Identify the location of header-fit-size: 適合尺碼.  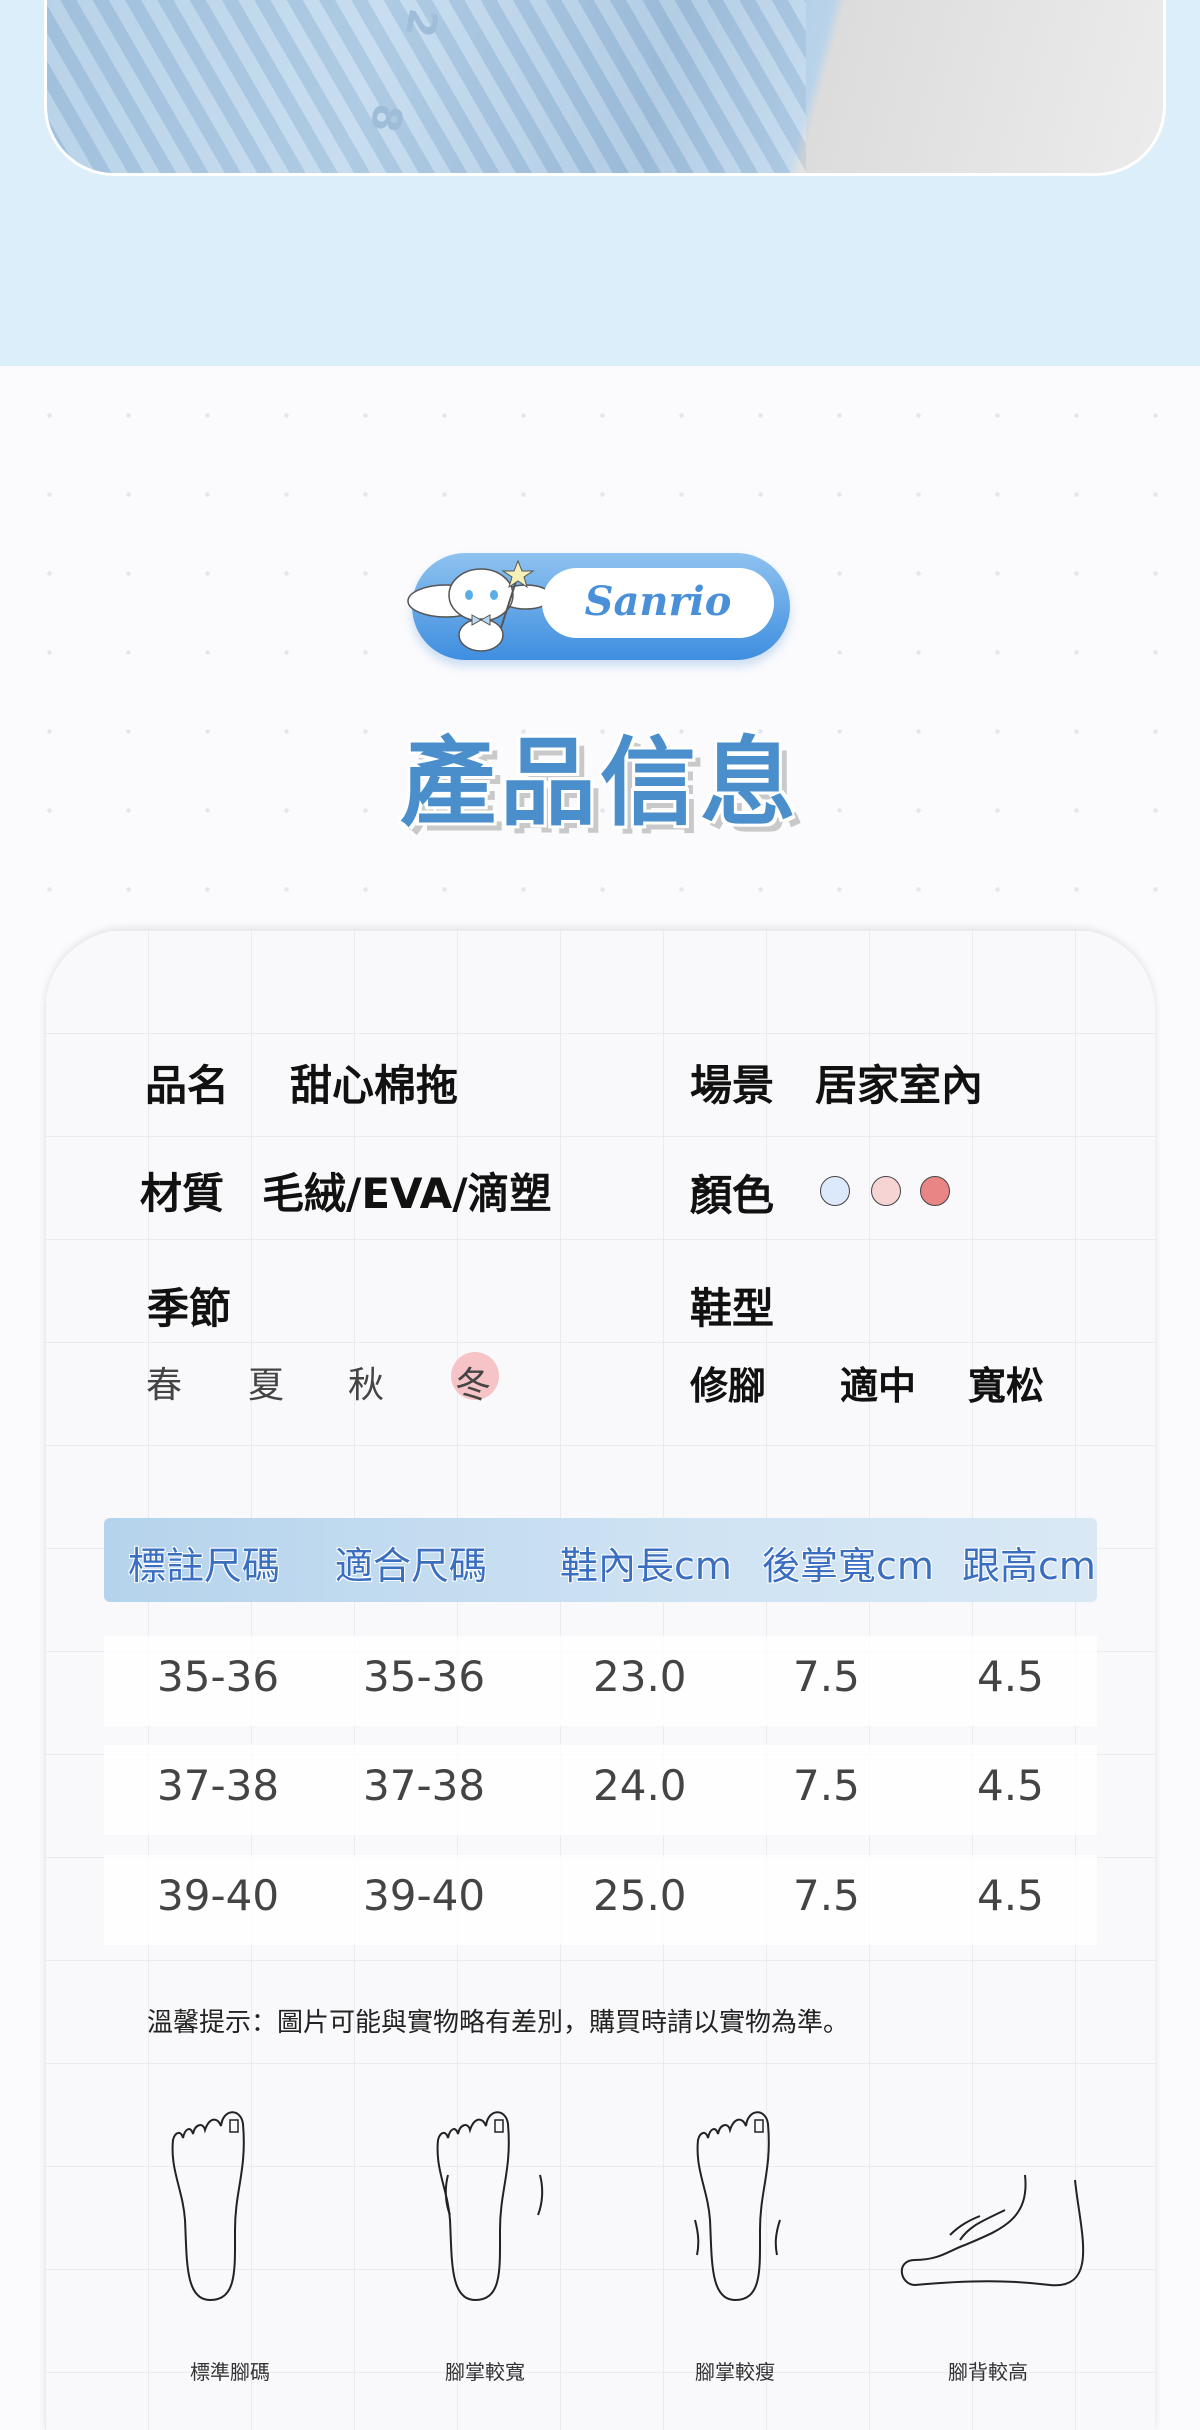
(411, 1566).